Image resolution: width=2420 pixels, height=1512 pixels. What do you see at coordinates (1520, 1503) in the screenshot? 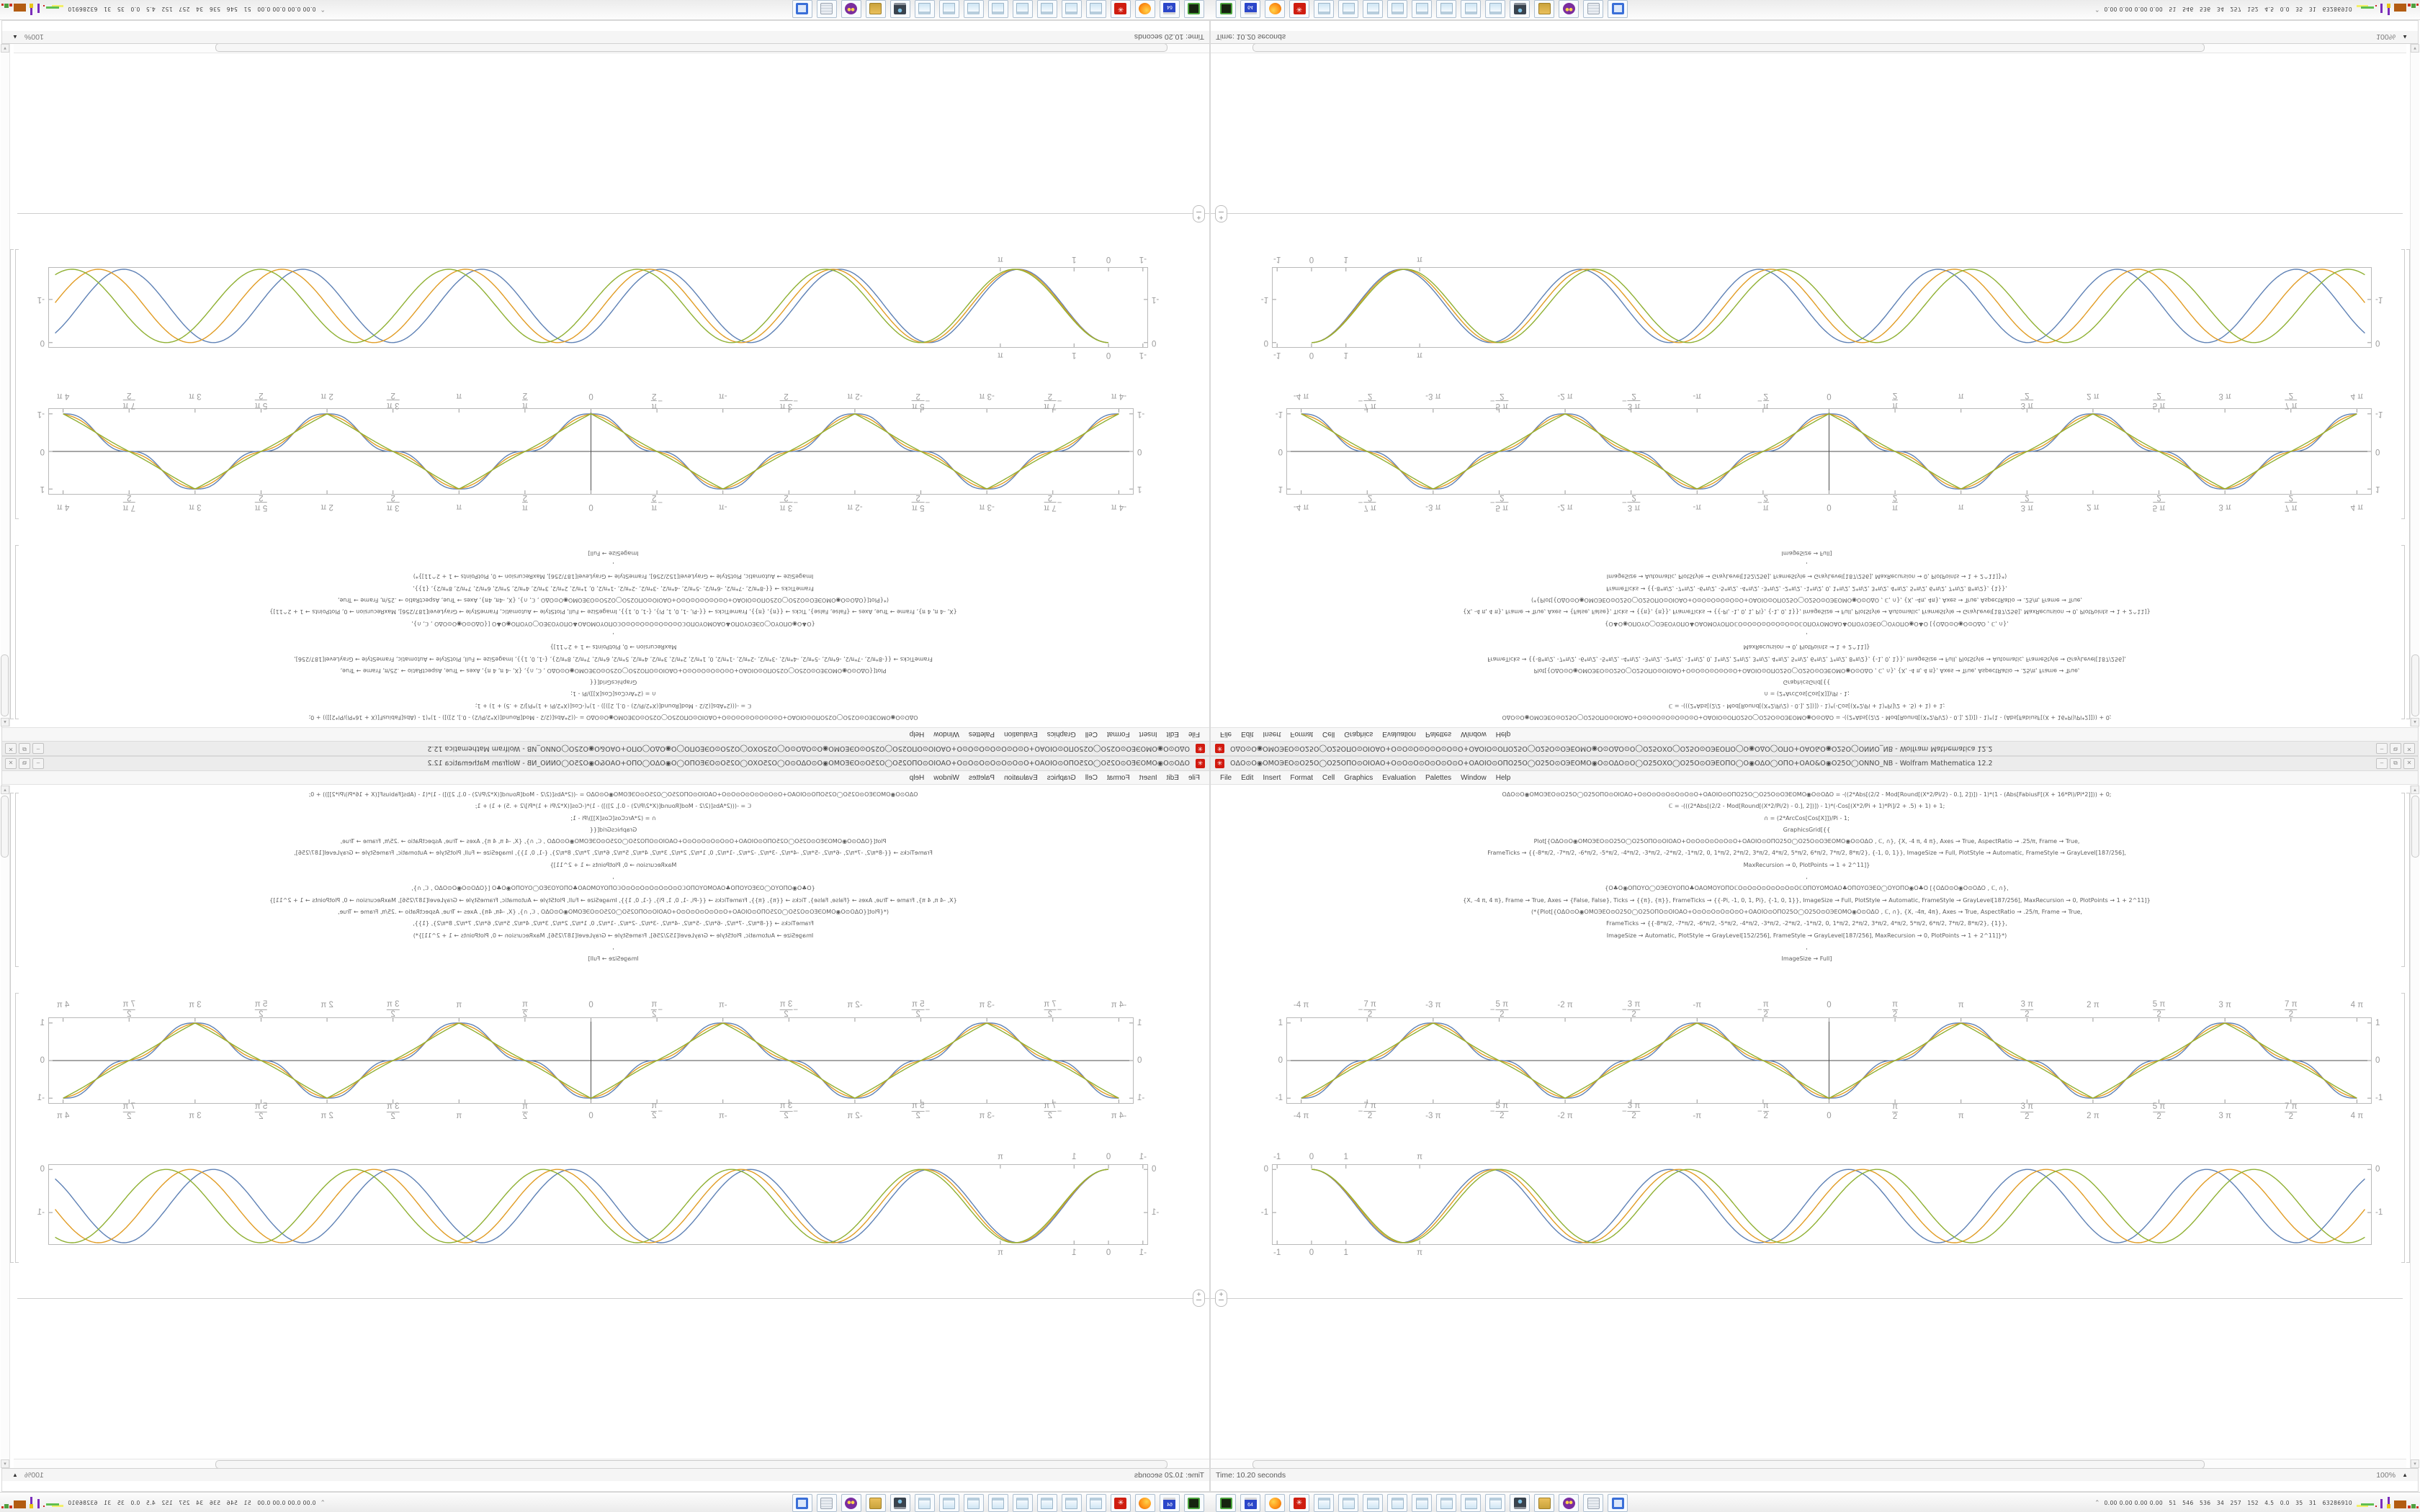
I see `taskbar-button-screenshot` at bounding box center [1520, 1503].